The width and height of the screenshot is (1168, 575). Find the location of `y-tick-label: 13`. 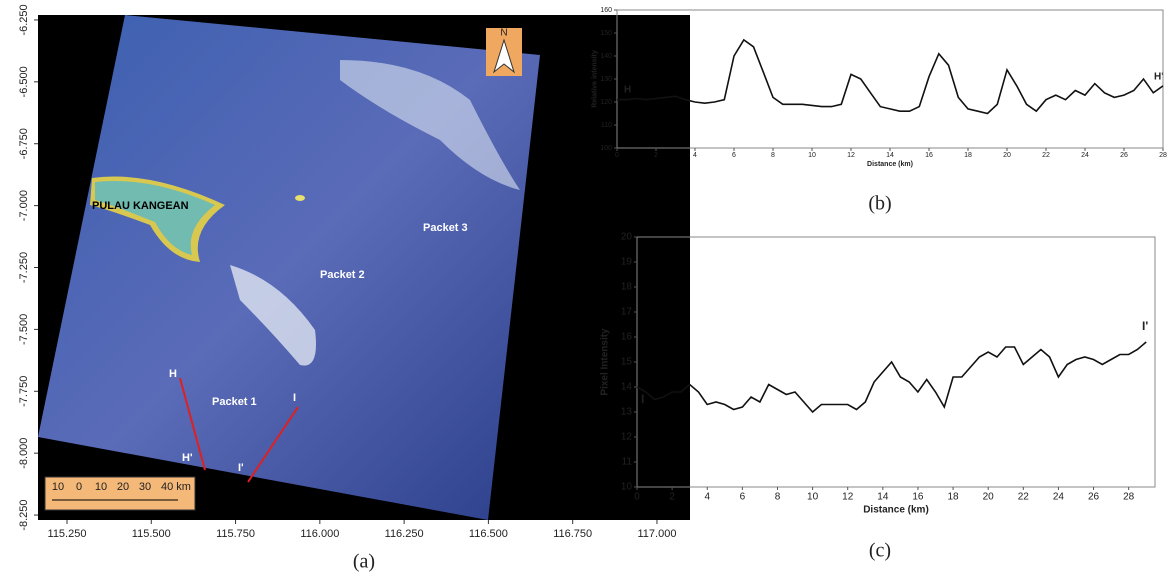

y-tick-label: 13 is located at coordinates (627, 412).